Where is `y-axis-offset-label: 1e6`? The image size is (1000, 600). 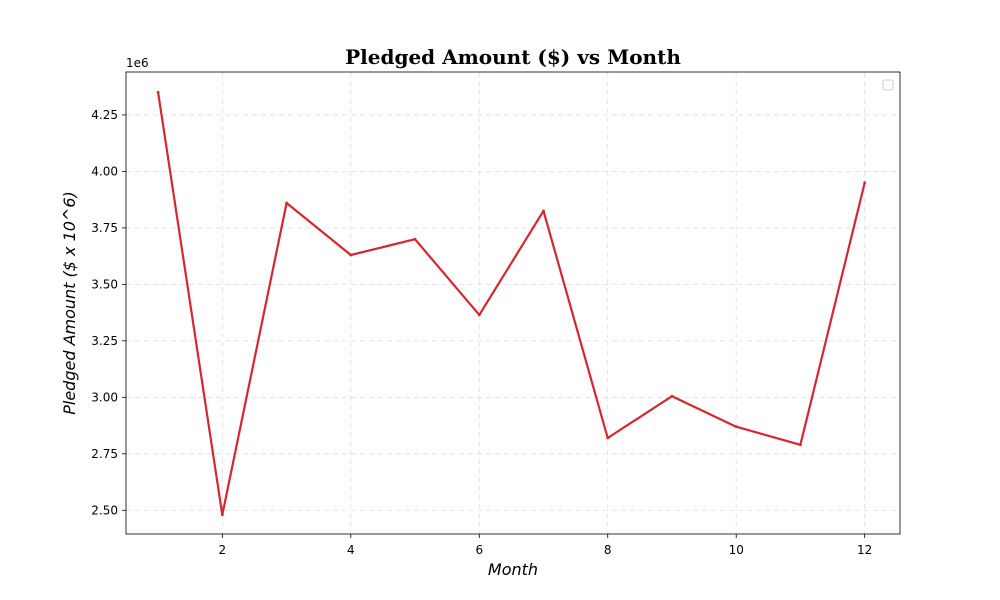 y-axis-offset-label: 1e6 is located at coordinates (137, 63).